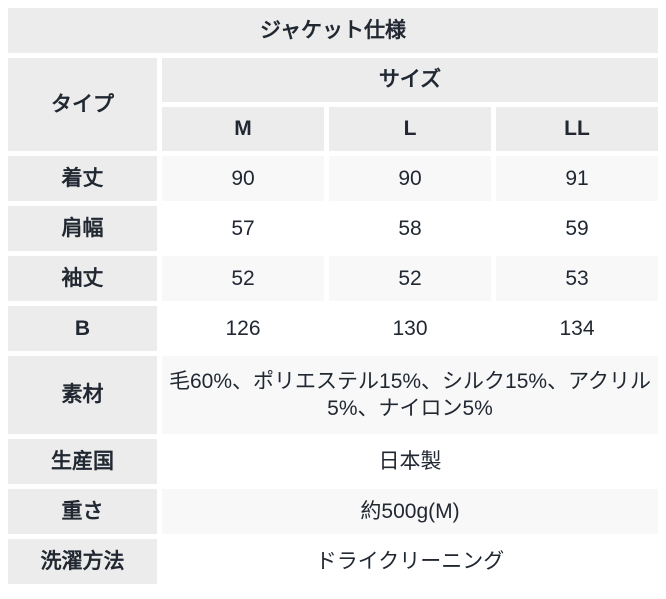 This screenshot has height=599, width=666. I want to click on value-country: 日本製, so click(410, 461).